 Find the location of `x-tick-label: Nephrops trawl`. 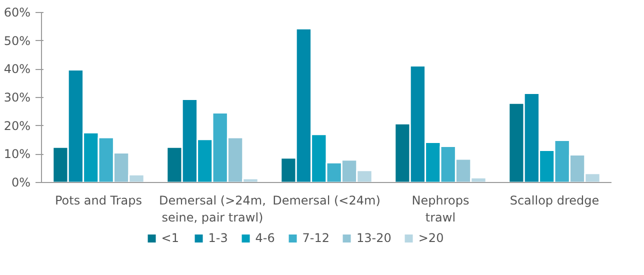

x-tick-label: Nephrops trawl is located at coordinates (441, 209).